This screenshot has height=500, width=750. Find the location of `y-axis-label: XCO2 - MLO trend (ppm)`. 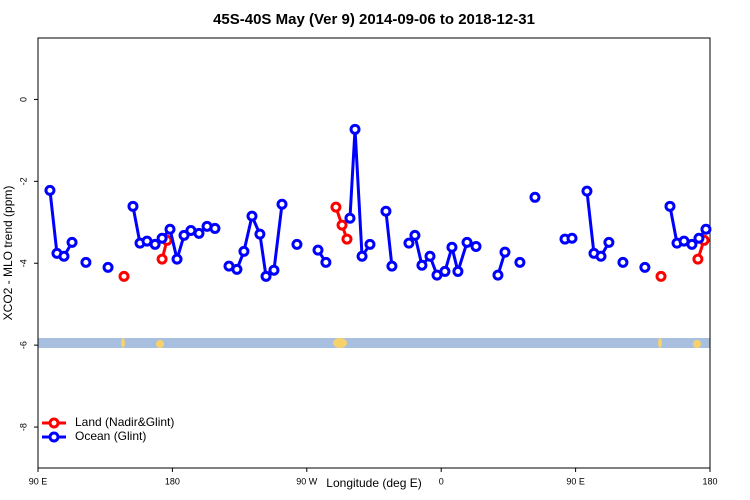

y-axis-label: XCO2 - MLO trend (ppm) is located at coordinates (8, 253).